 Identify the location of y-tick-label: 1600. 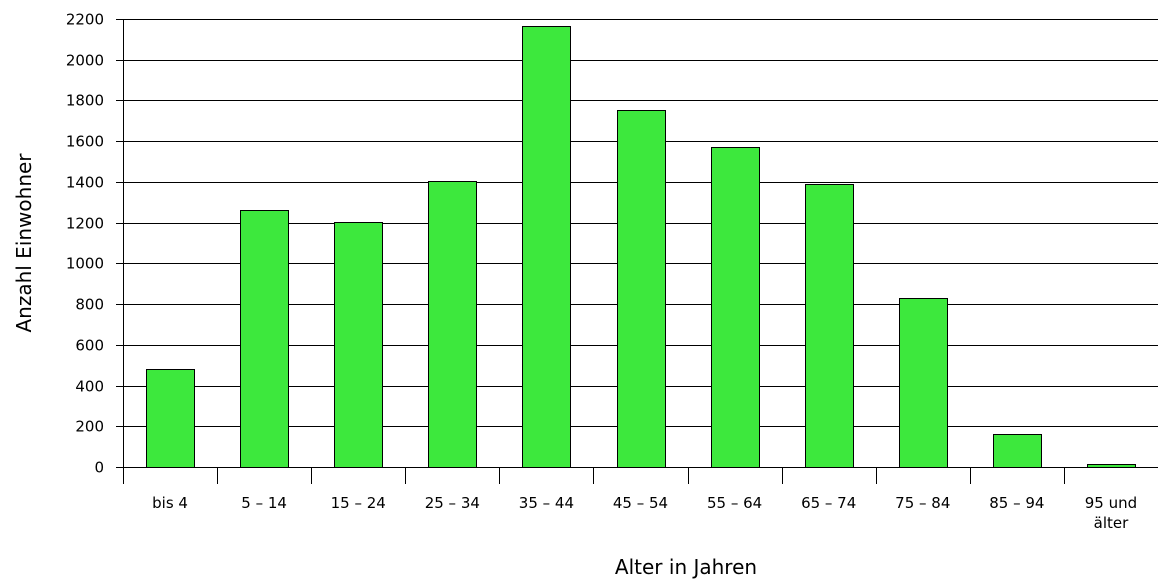
(85, 142).